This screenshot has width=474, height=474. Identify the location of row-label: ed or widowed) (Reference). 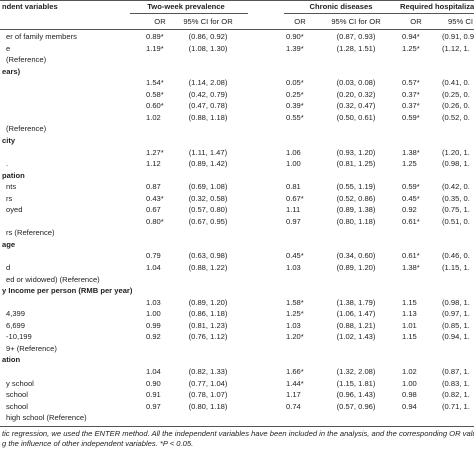
(53, 279).